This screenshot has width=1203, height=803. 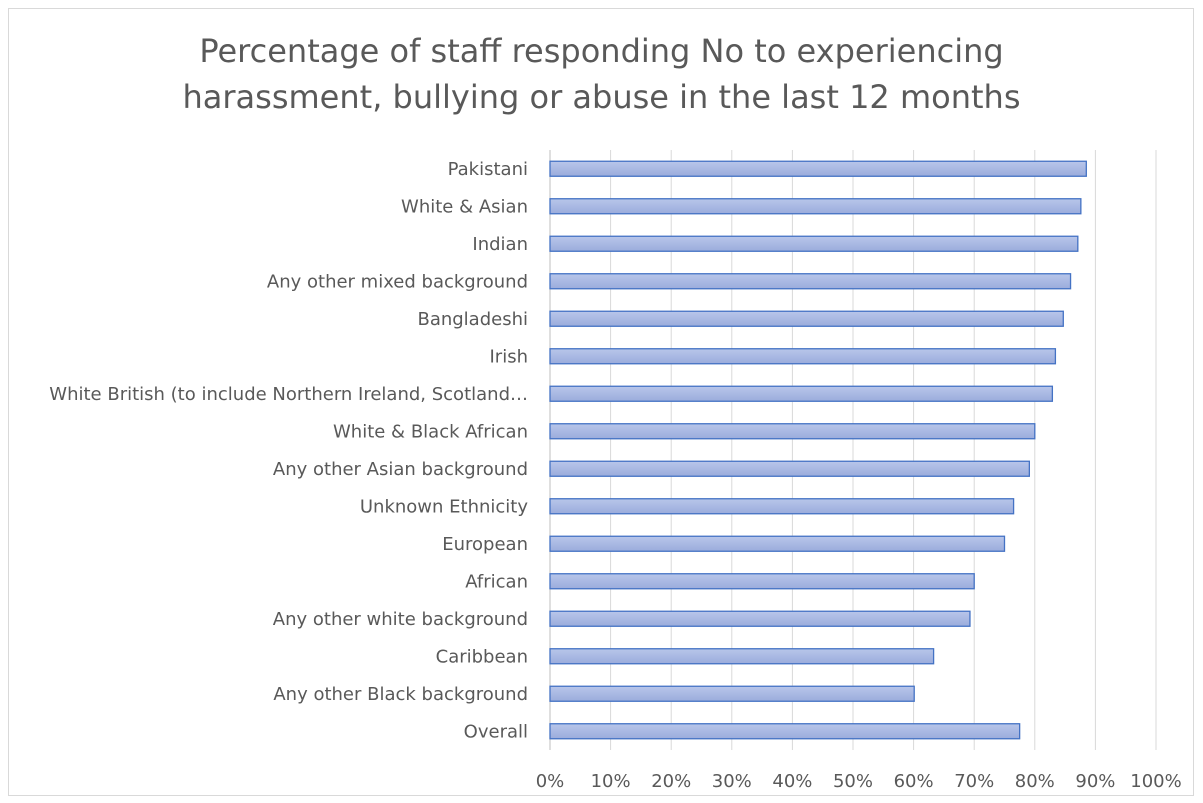 What do you see at coordinates (792, 781) in the screenshot?
I see `x-tick-label-40pct: 40%` at bounding box center [792, 781].